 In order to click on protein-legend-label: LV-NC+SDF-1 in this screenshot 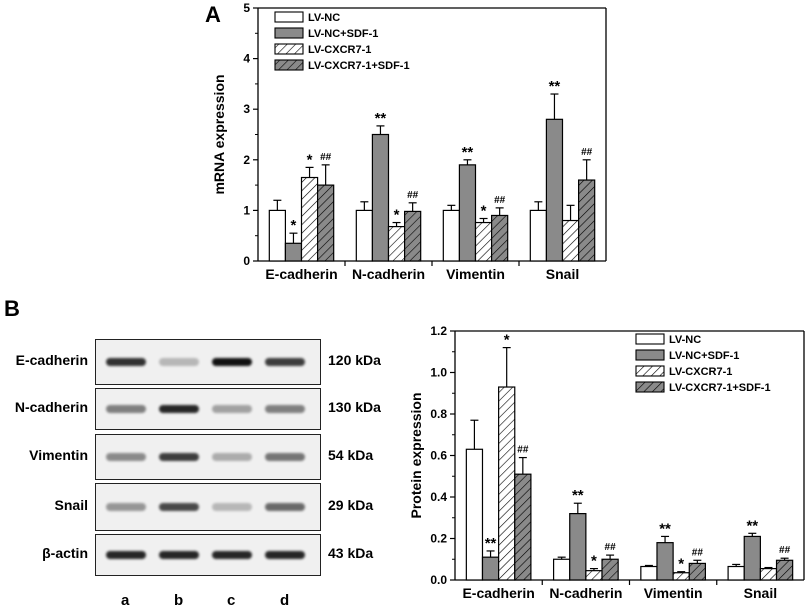, I will do `click(704, 356)`.